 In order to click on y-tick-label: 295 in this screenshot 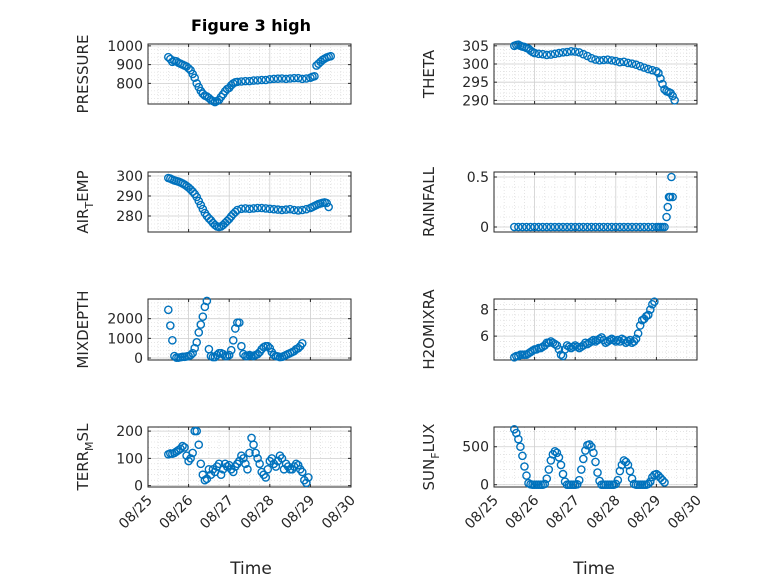, I will do `click(475, 83)`.